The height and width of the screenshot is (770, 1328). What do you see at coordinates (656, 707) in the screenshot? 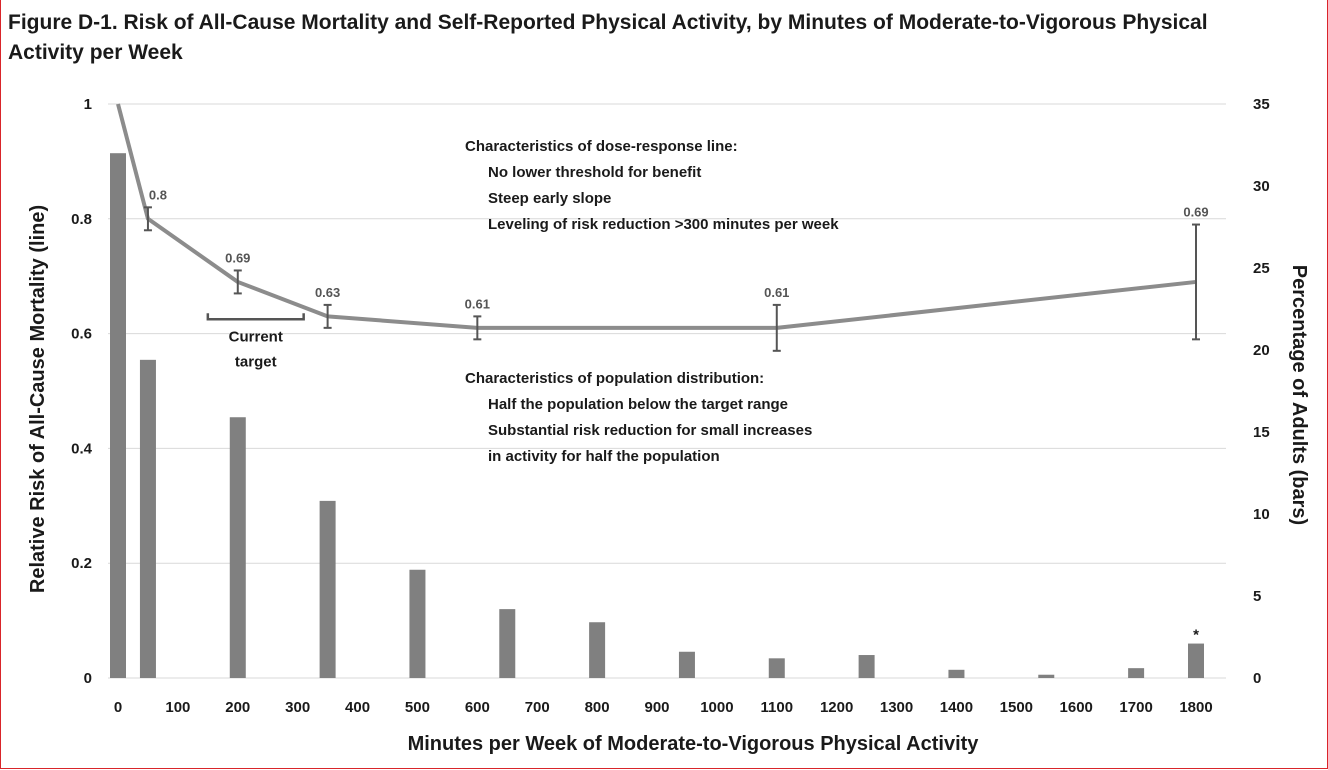
I see `x-tick-label: 900` at bounding box center [656, 707].